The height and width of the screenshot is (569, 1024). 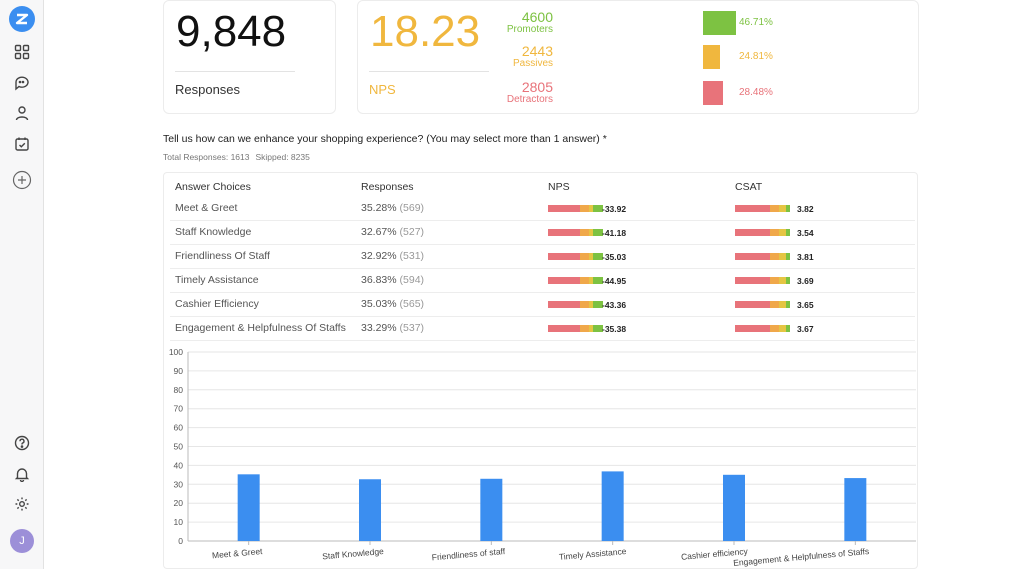 I want to click on responses-value: 9,848, so click(x=231, y=31).